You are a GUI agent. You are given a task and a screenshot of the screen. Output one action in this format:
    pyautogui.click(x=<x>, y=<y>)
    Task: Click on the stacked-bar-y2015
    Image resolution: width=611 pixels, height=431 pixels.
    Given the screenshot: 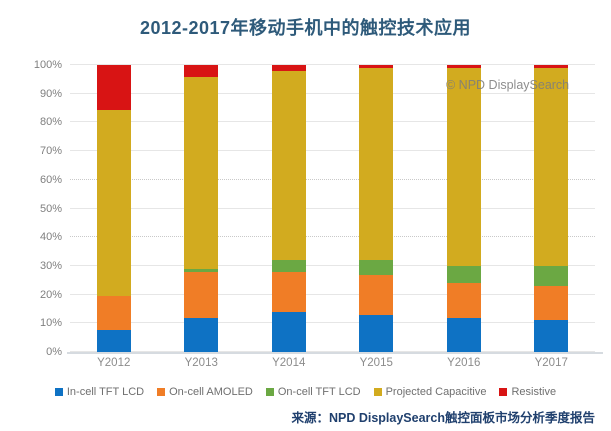 What is the action you would take?
    pyautogui.click(x=376, y=208)
    